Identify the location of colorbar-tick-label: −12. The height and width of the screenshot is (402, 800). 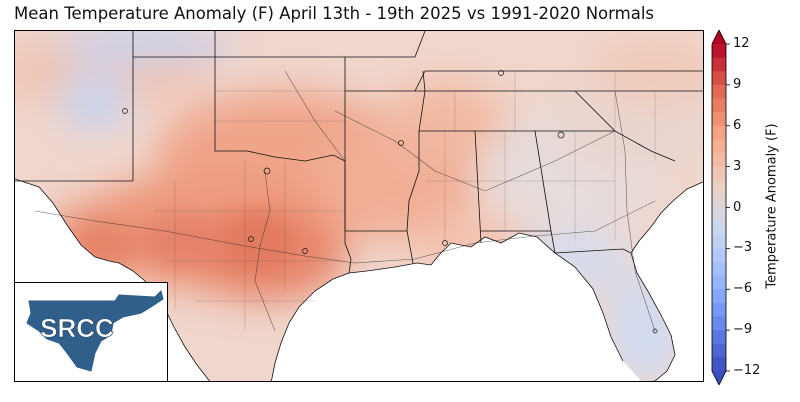
(747, 370).